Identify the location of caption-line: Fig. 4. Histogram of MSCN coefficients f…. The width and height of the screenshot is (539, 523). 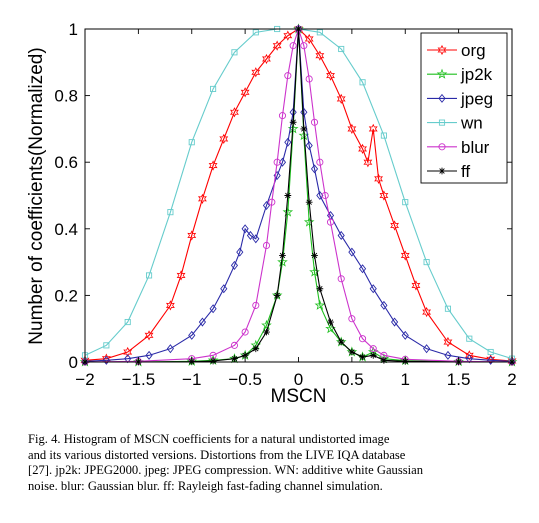
(209, 439).